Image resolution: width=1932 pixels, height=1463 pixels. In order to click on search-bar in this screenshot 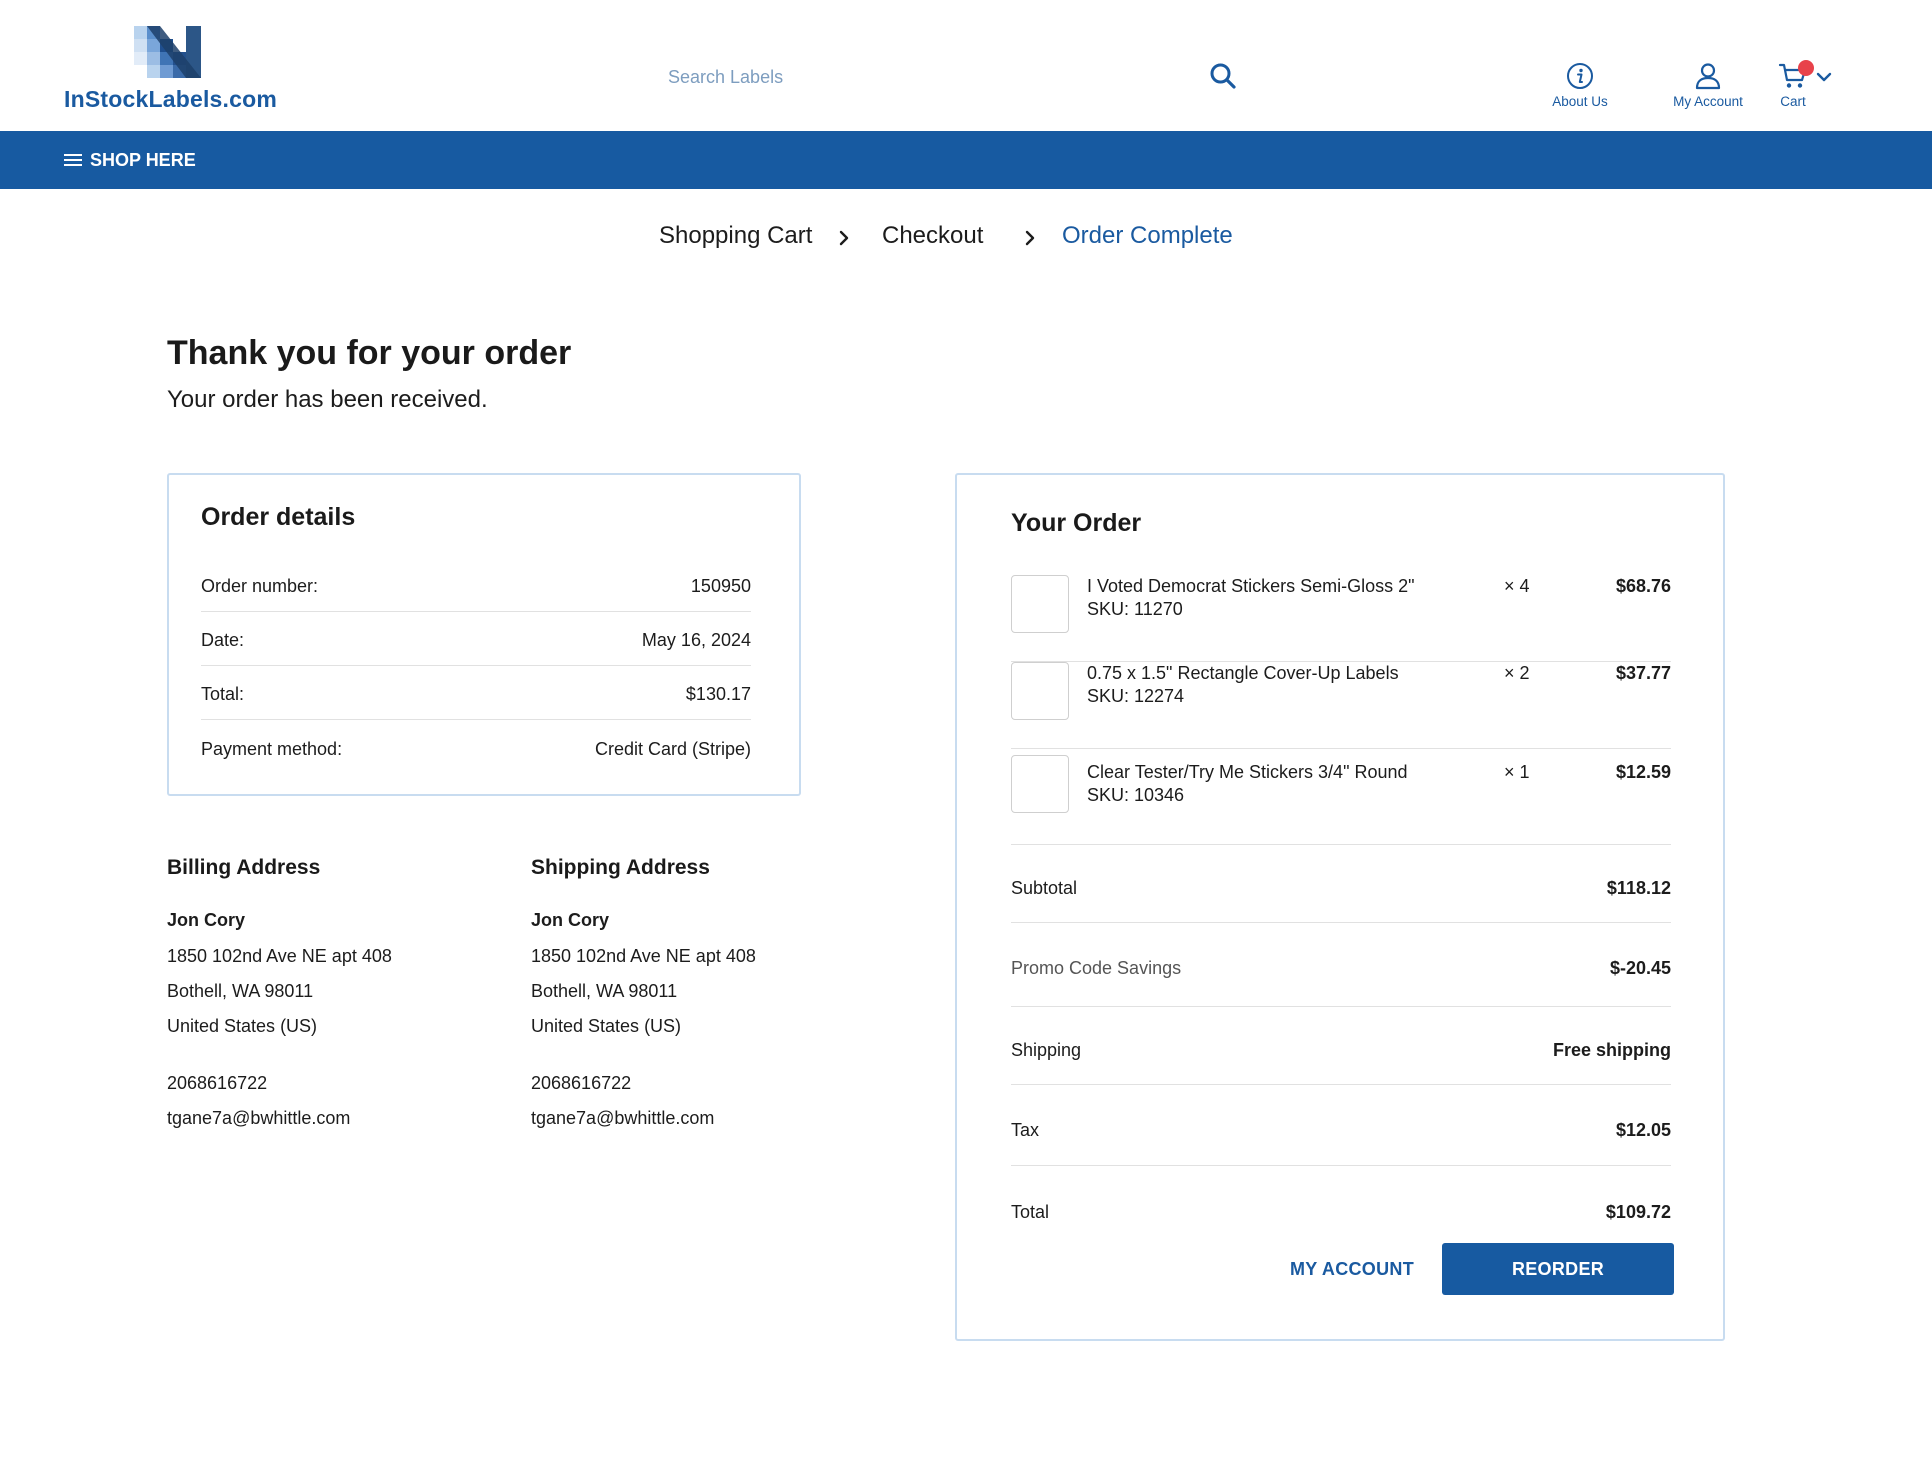, I will do `click(954, 77)`.